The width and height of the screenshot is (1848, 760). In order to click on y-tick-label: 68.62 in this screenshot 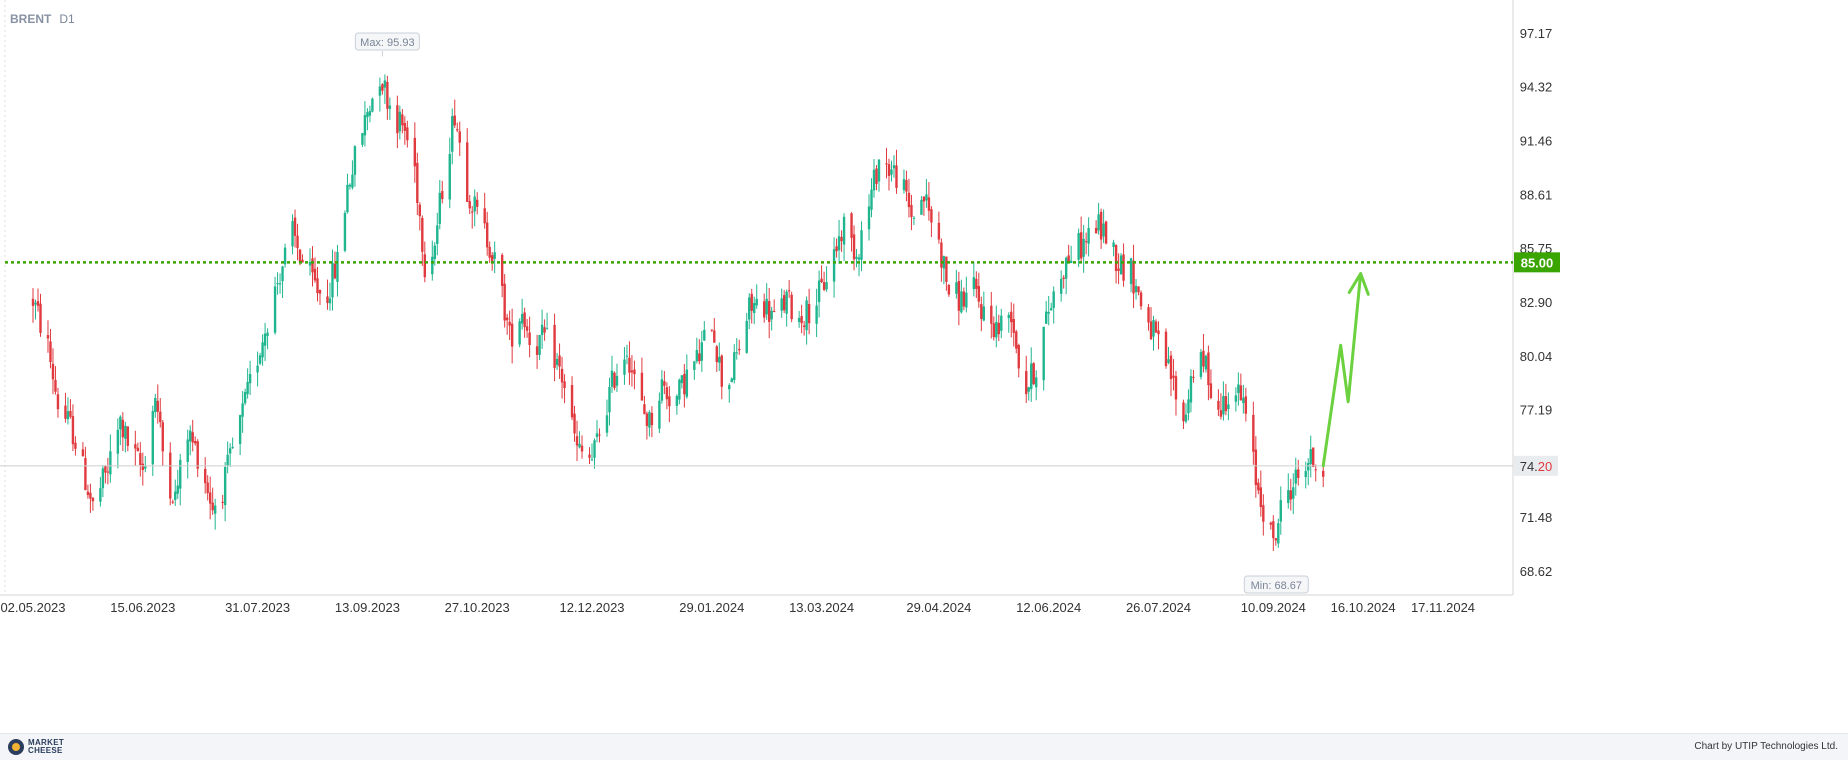, I will do `click(1536, 571)`.